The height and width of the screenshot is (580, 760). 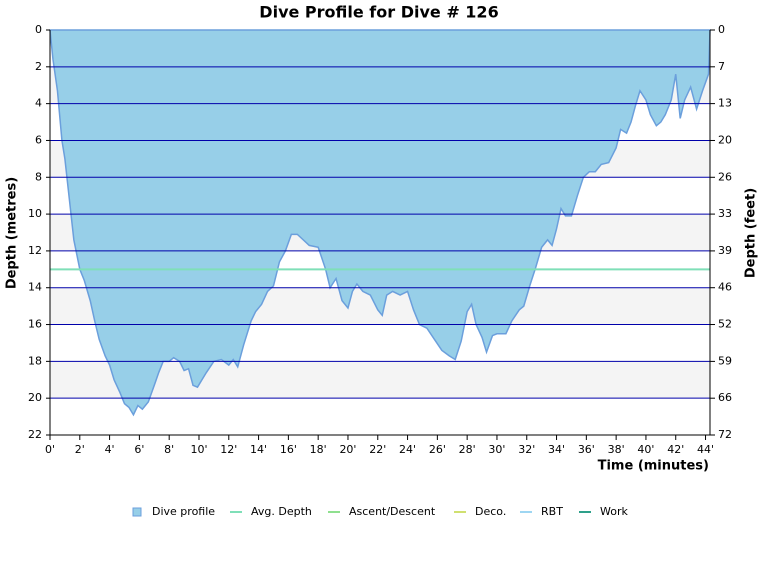 I want to click on x-tick-label: 42', so click(x=675, y=449).